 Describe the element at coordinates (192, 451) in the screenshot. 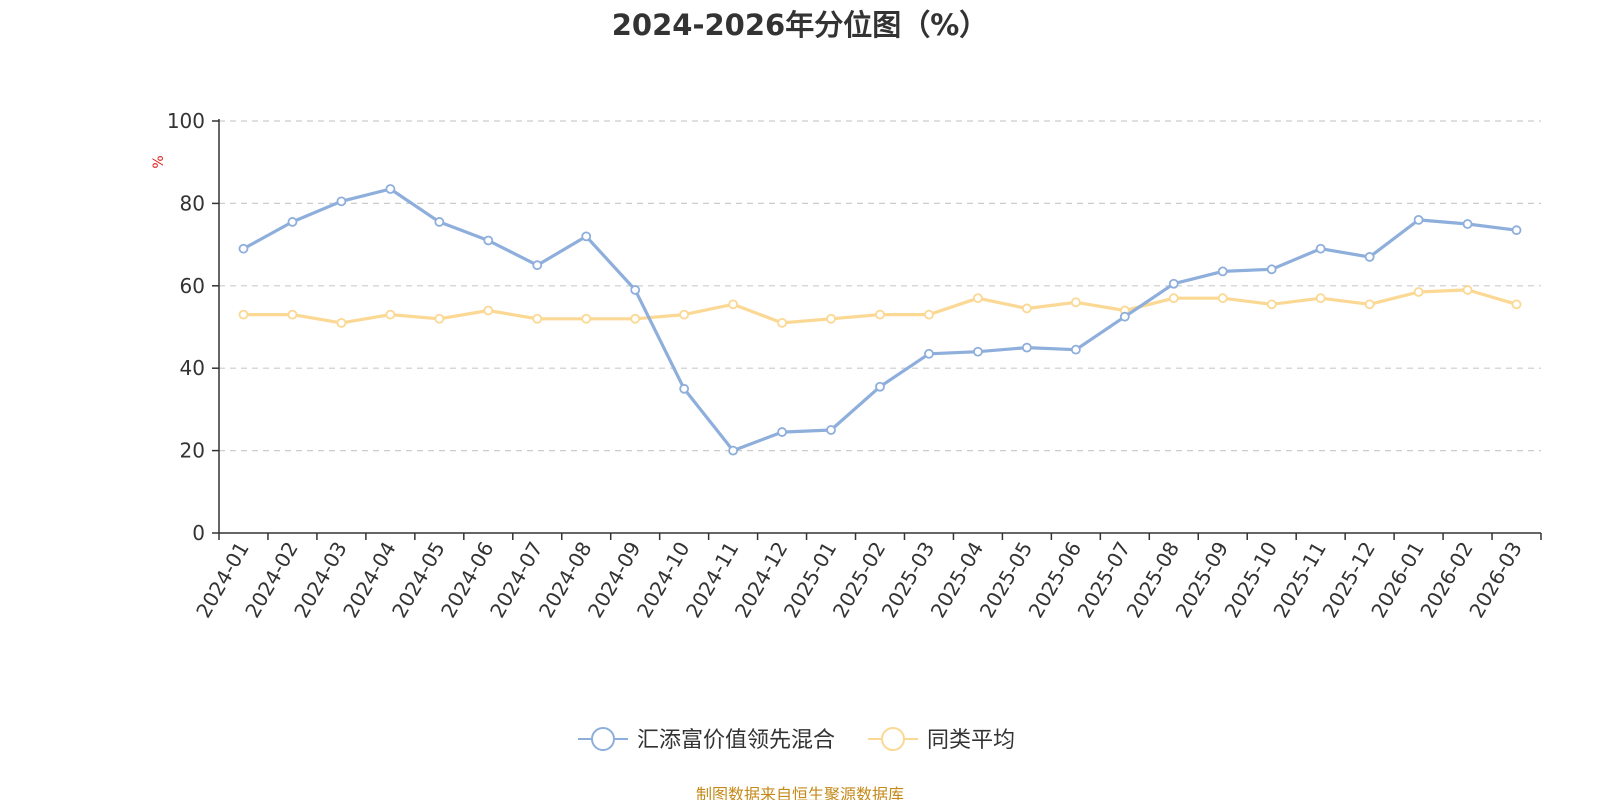

I see `y-tick-label: 20` at that location.